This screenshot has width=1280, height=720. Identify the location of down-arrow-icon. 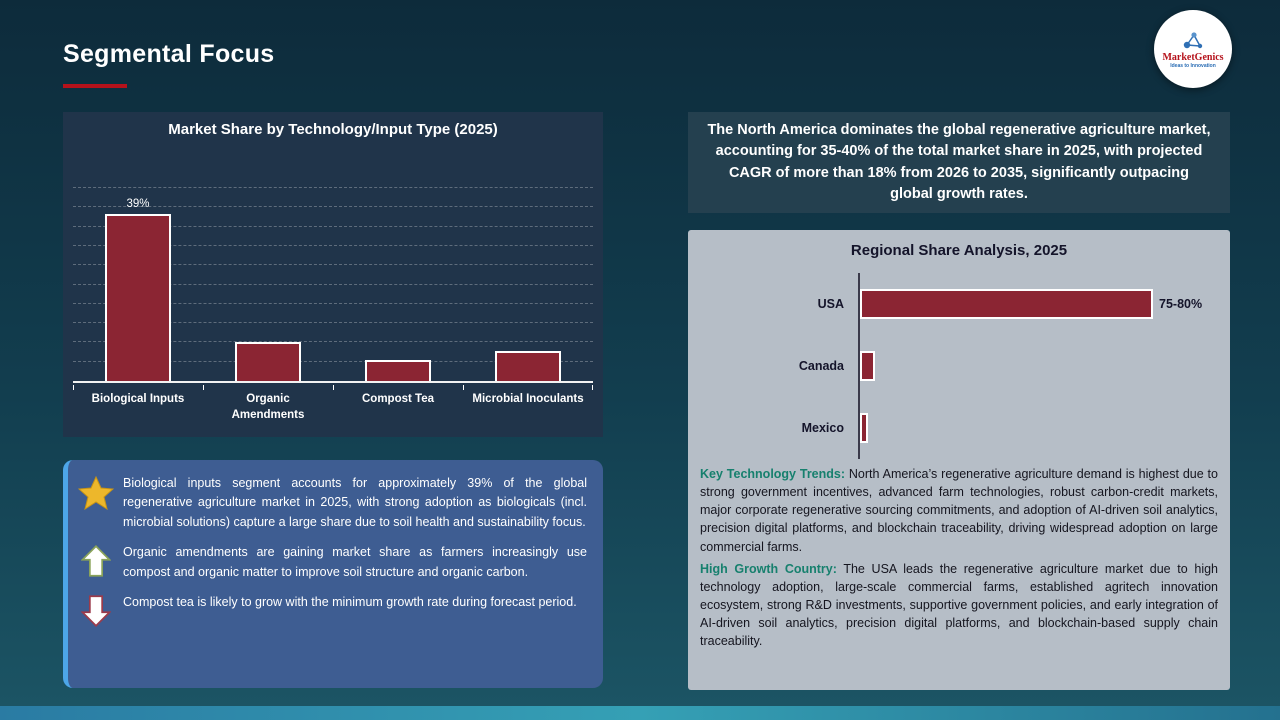
(96, 610).